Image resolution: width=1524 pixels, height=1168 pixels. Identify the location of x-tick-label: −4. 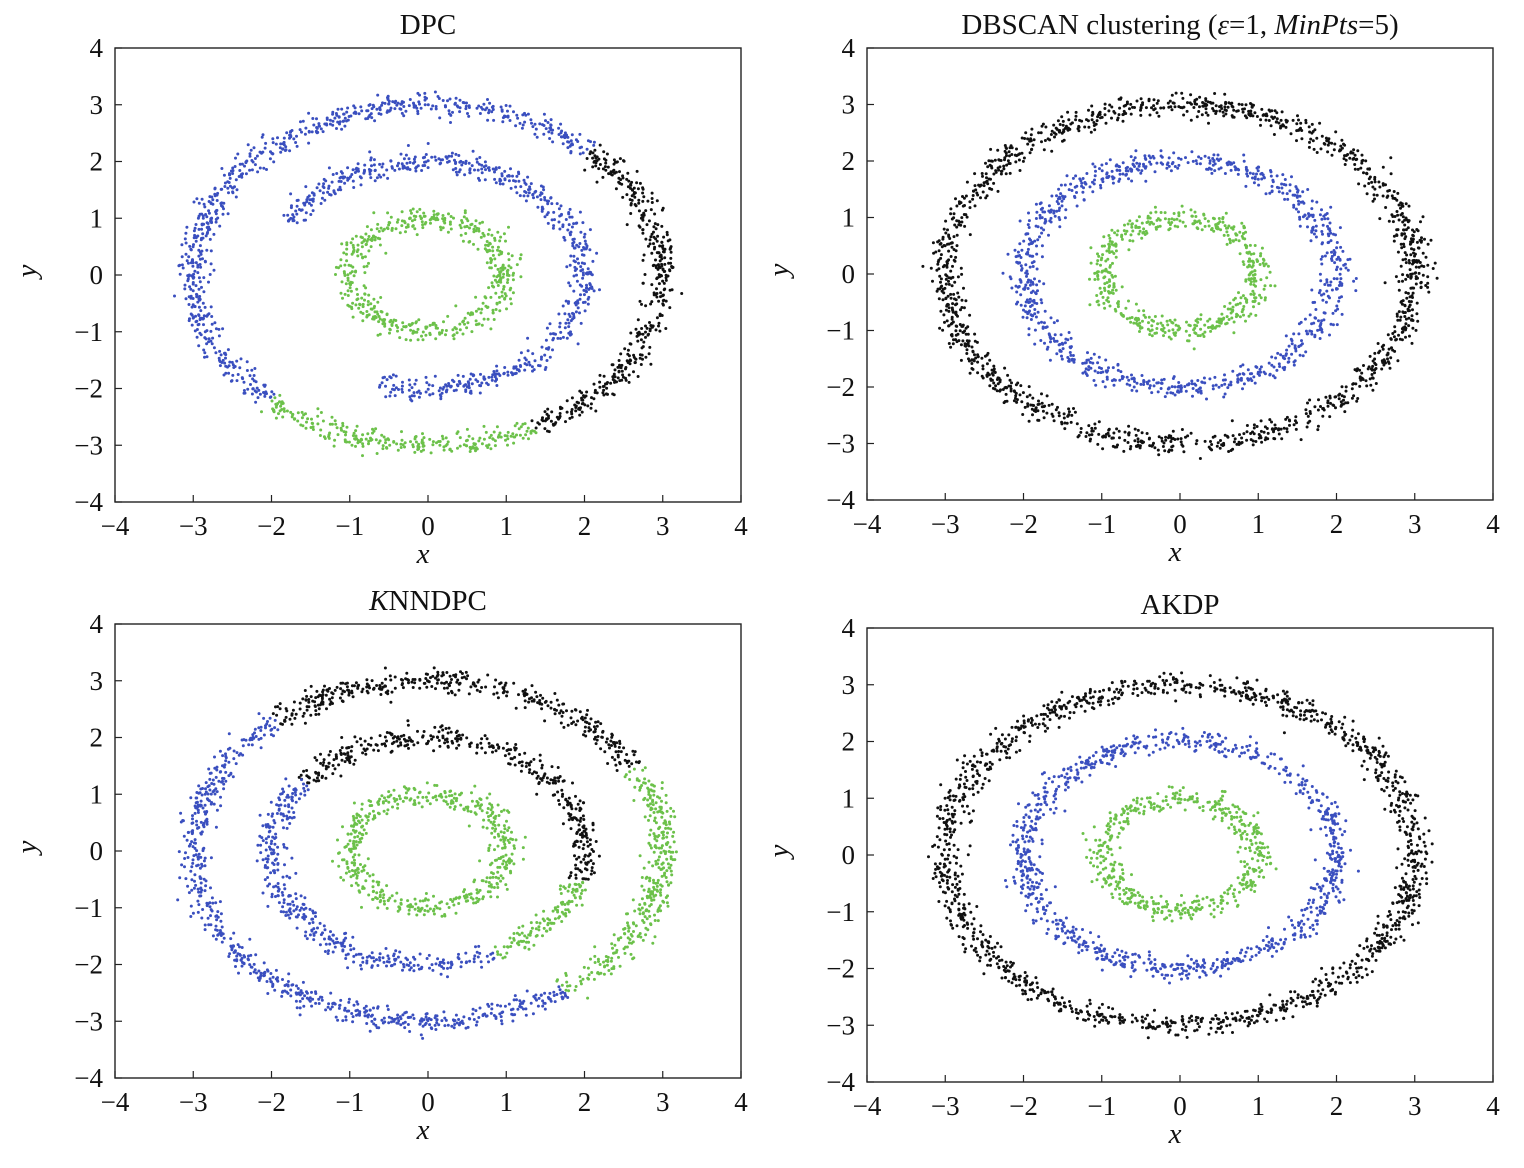
(115, 526).